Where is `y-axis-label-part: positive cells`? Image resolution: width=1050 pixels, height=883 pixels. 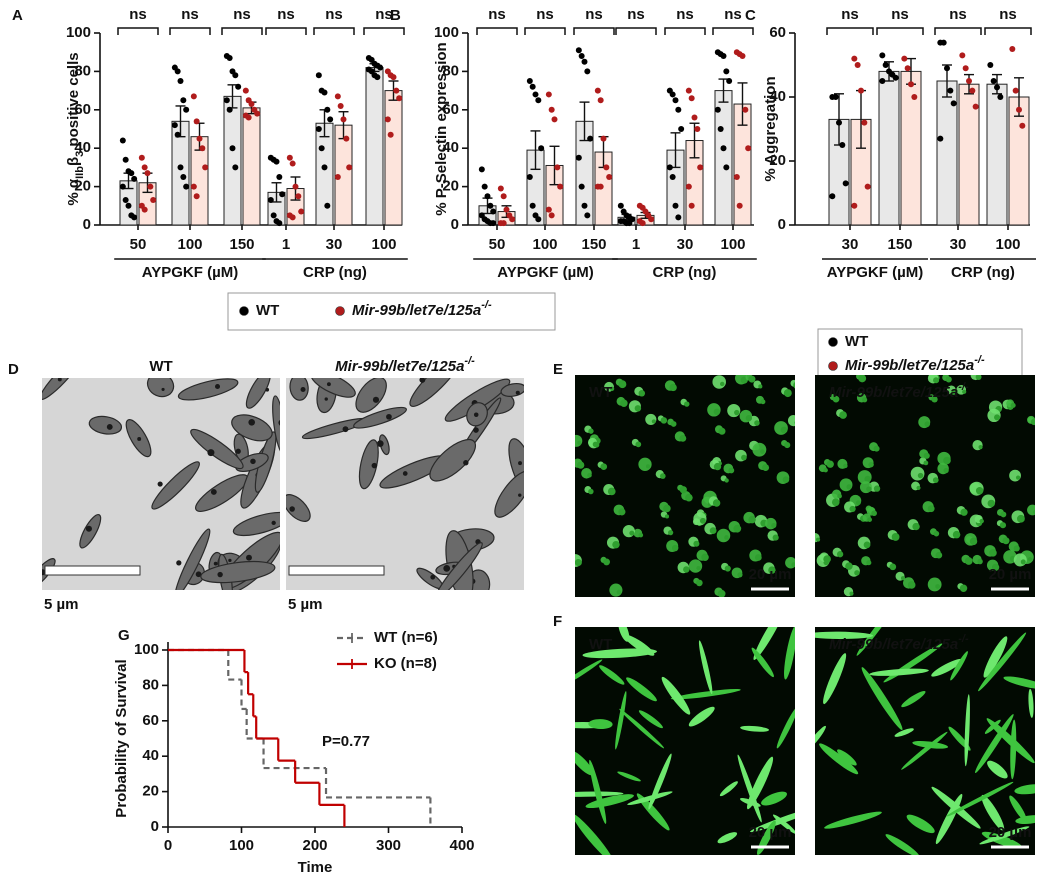
y-axis-label-part: positive cells is located at coordinates (73, 101).